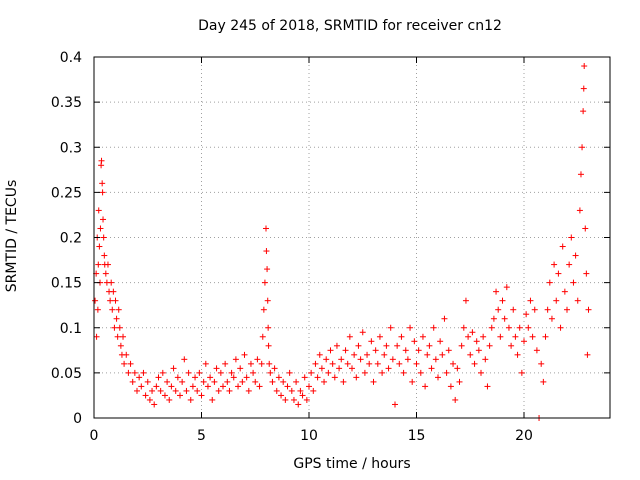  What do you see at coordinates (66, 193) in the screenshot?
I see `y-tick-label: 0.25` at bounding box center [66, 193].